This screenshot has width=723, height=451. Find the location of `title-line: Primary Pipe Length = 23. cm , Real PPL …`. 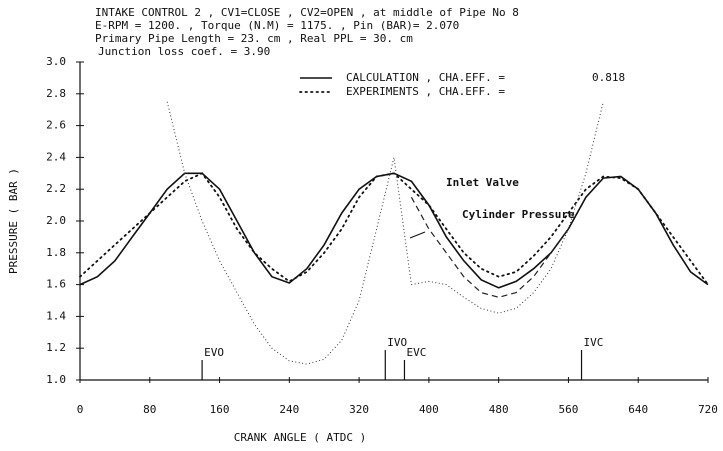

title-line: Primary Pipe Length = 23. cm , Real PPL … is located at coordinates (254, 38).